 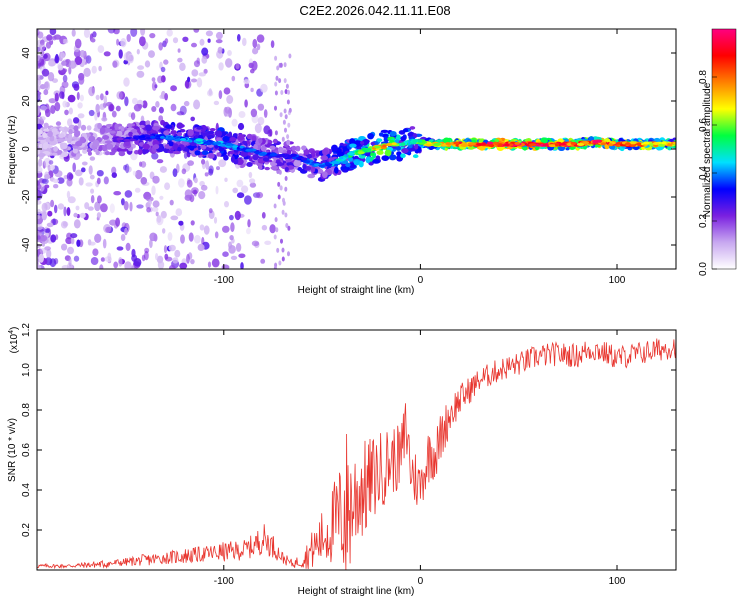 I want to click on colorbar-tick-label: 0.2, so click(x=703, y=221).